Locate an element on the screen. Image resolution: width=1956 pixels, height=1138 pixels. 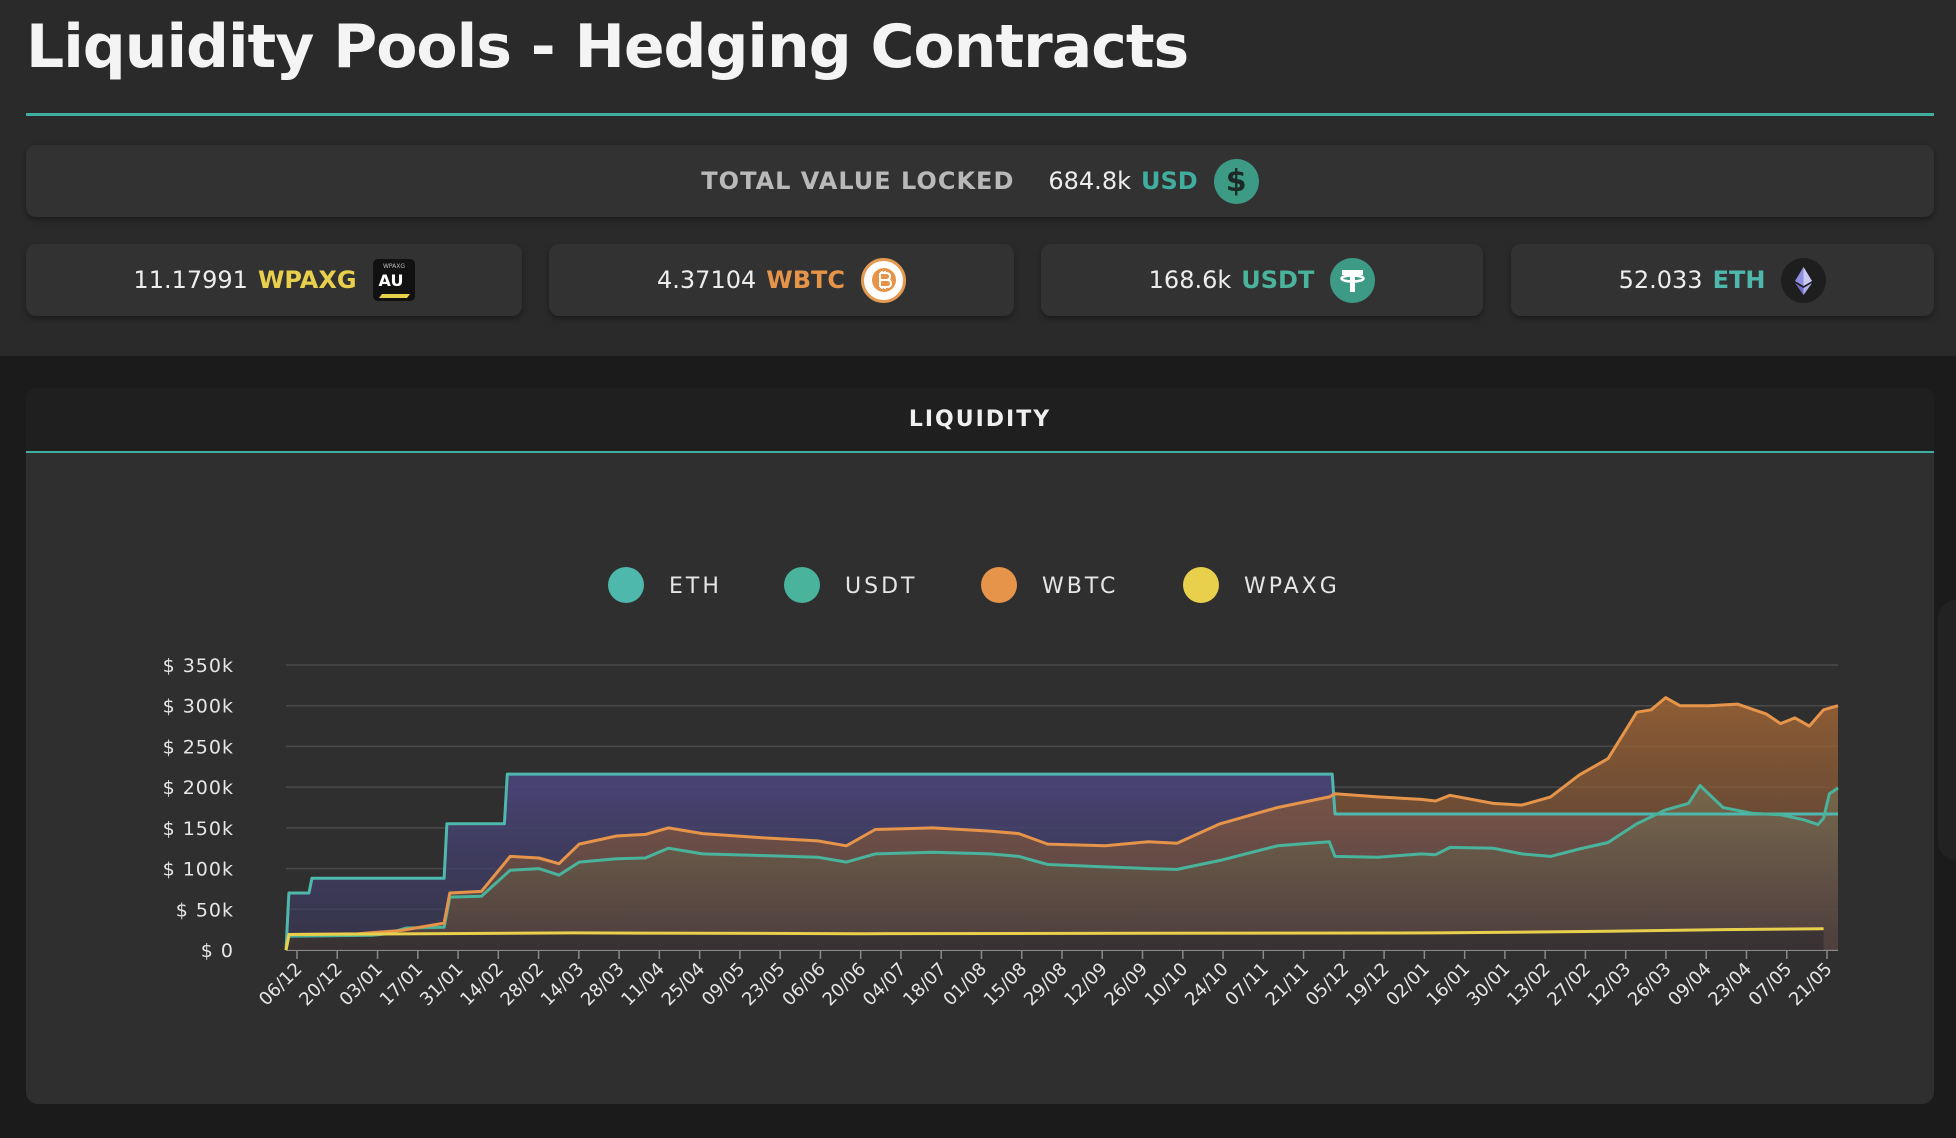
x-tick-label: 29/08 is located at coordinates (1046, 985).